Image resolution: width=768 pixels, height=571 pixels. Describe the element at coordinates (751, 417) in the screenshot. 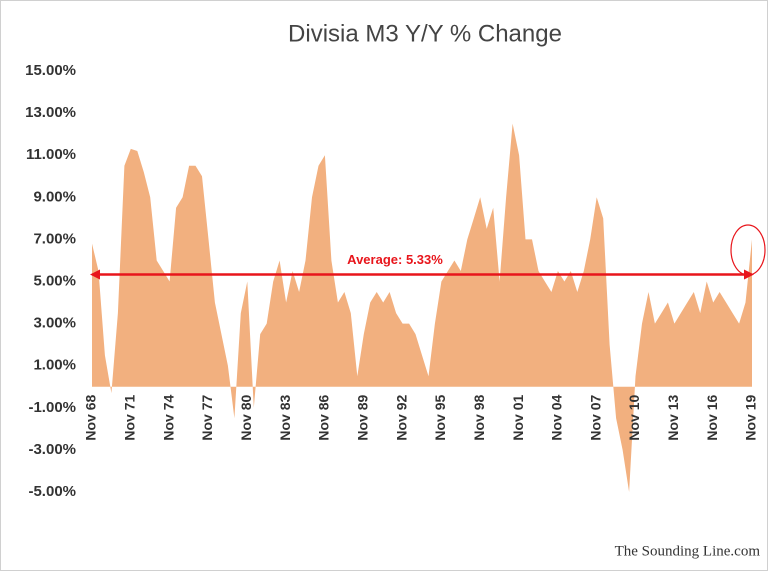

I see `x-tick-label: Nov 19` at that location.